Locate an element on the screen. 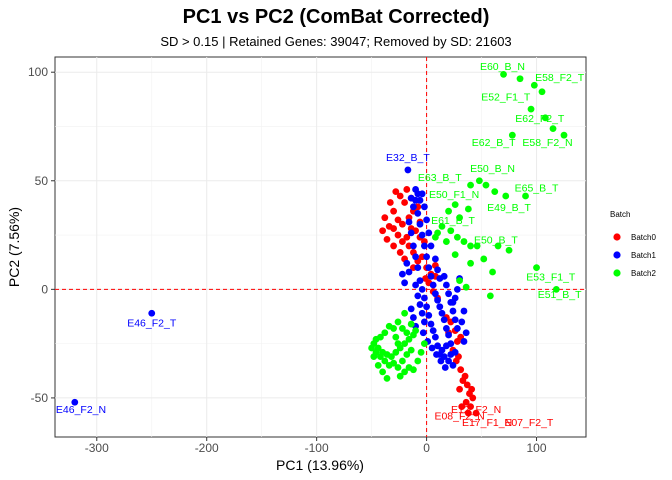  x-tick-label: 100 is located at coordinates (537, 448).